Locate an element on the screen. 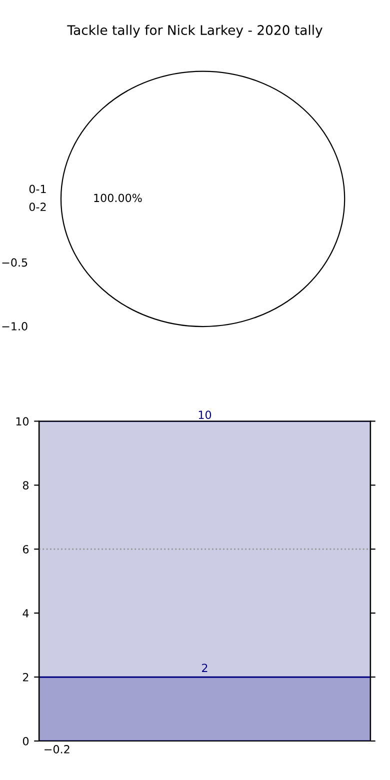 The height and width of the screenshot is (780, 390). y-tick-label: 2 is located at coordinates (25, 677).